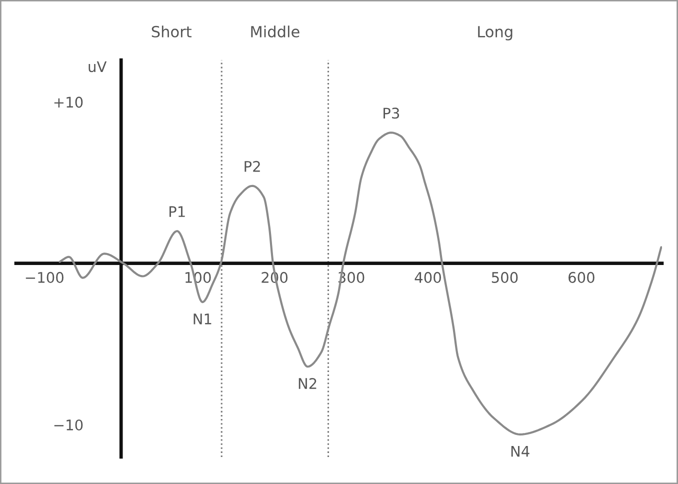 This screenshot has height=484, width=678. I want to click on text: Middle, so click(275, 32).